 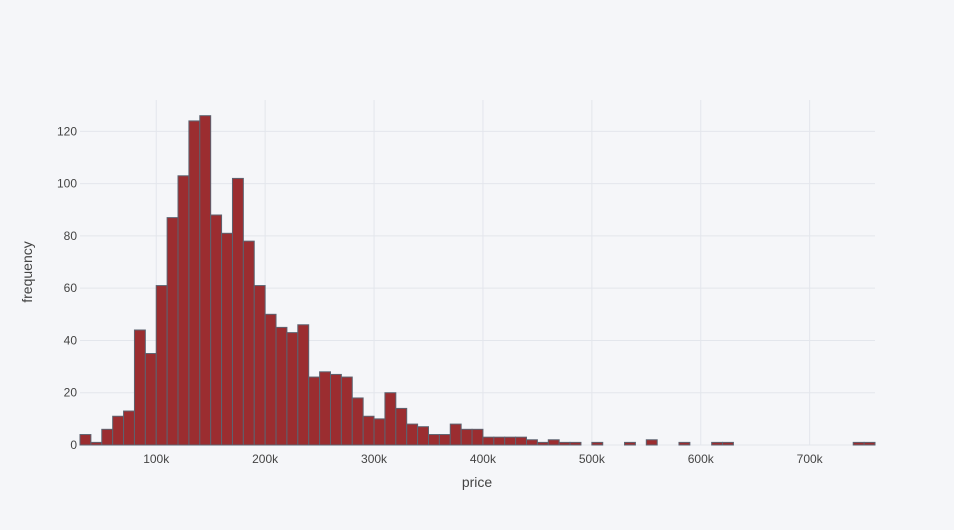 I want to click on y-tick-label: 100, so click(x=67, y=184).